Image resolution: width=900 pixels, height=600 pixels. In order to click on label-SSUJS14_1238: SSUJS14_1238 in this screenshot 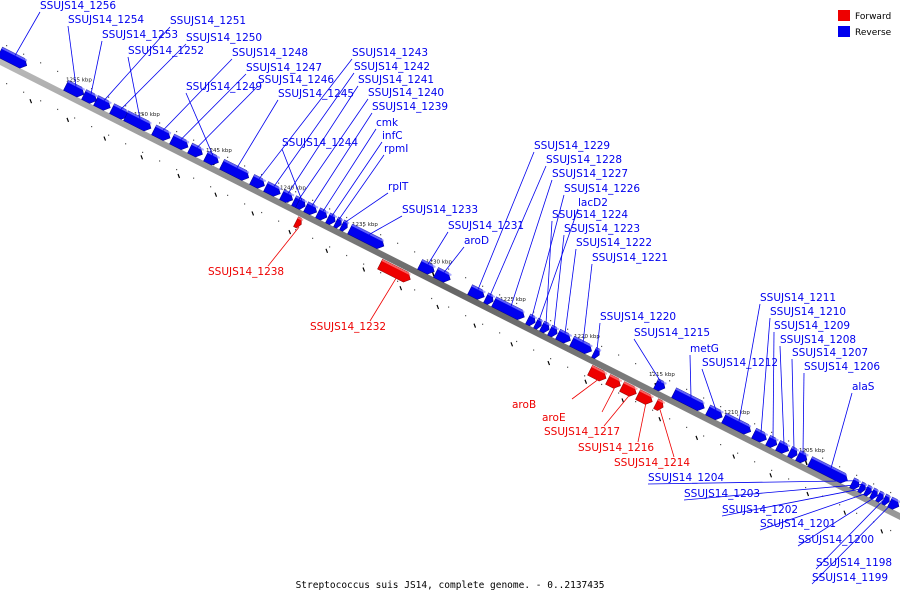, I will do `click(246, 272)`.